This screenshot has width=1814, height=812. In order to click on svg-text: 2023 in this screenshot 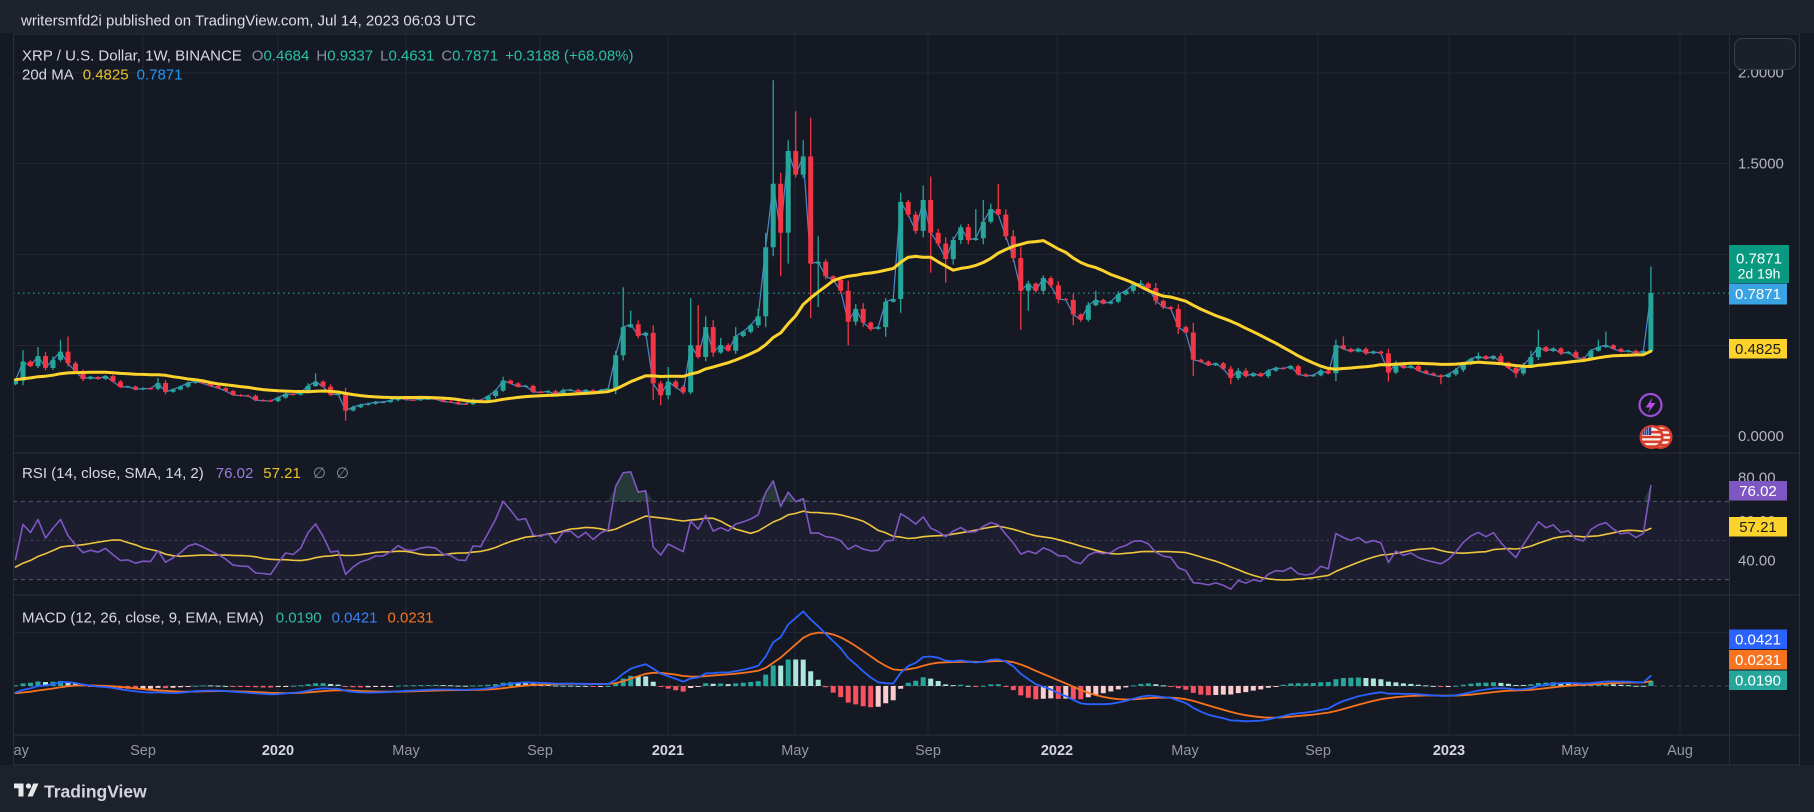, I will do `click(1449, 751)`.